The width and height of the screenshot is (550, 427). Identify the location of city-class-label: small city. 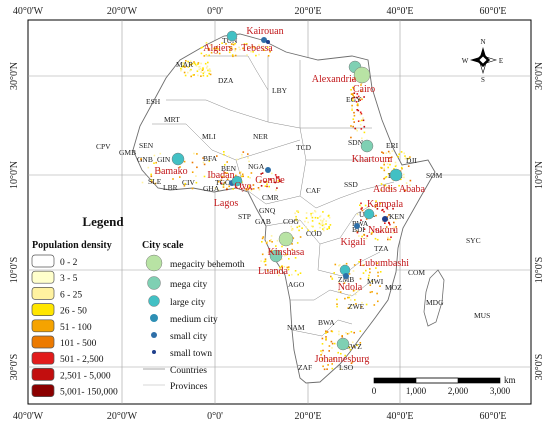
(188, 337).